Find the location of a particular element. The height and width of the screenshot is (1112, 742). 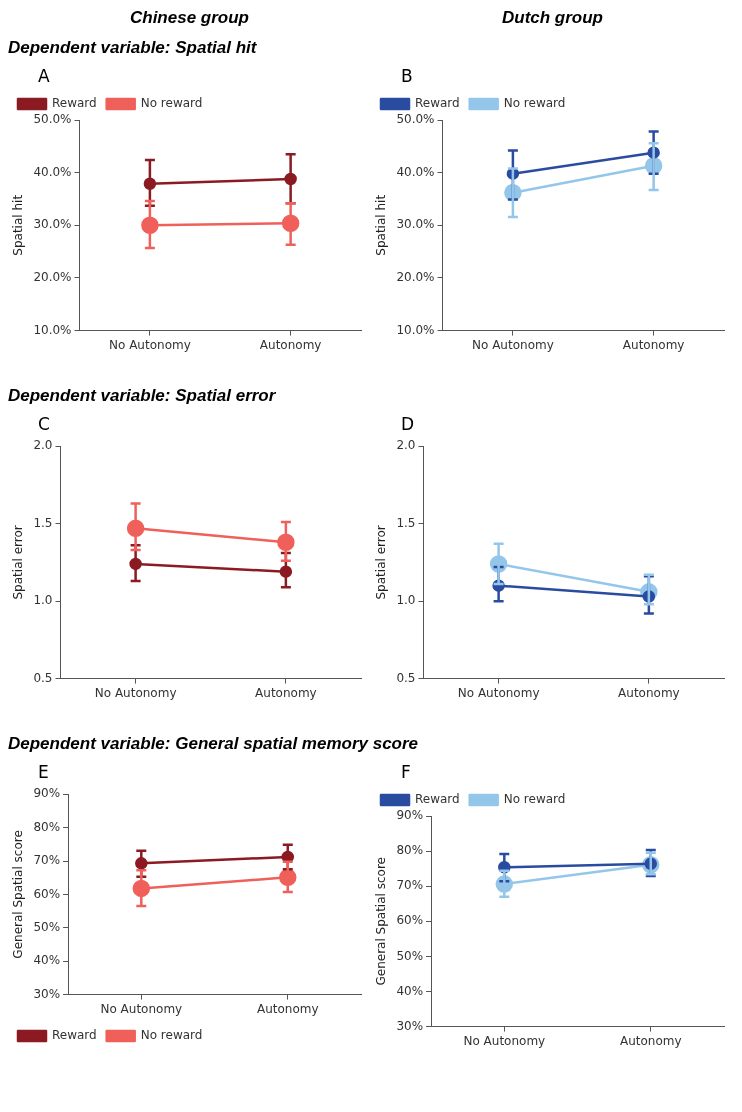

chart-title: F is located at coordinates (406, 773).